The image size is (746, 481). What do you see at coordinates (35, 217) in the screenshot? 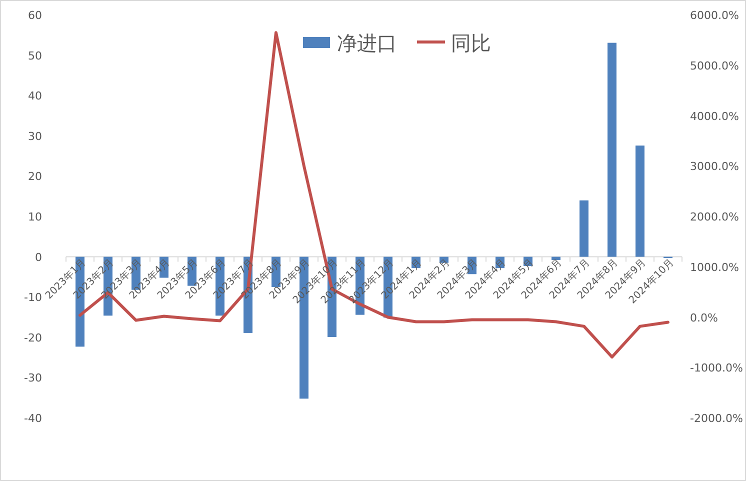
I see `y-tick-label: 10` at bounding box center [35, 217].